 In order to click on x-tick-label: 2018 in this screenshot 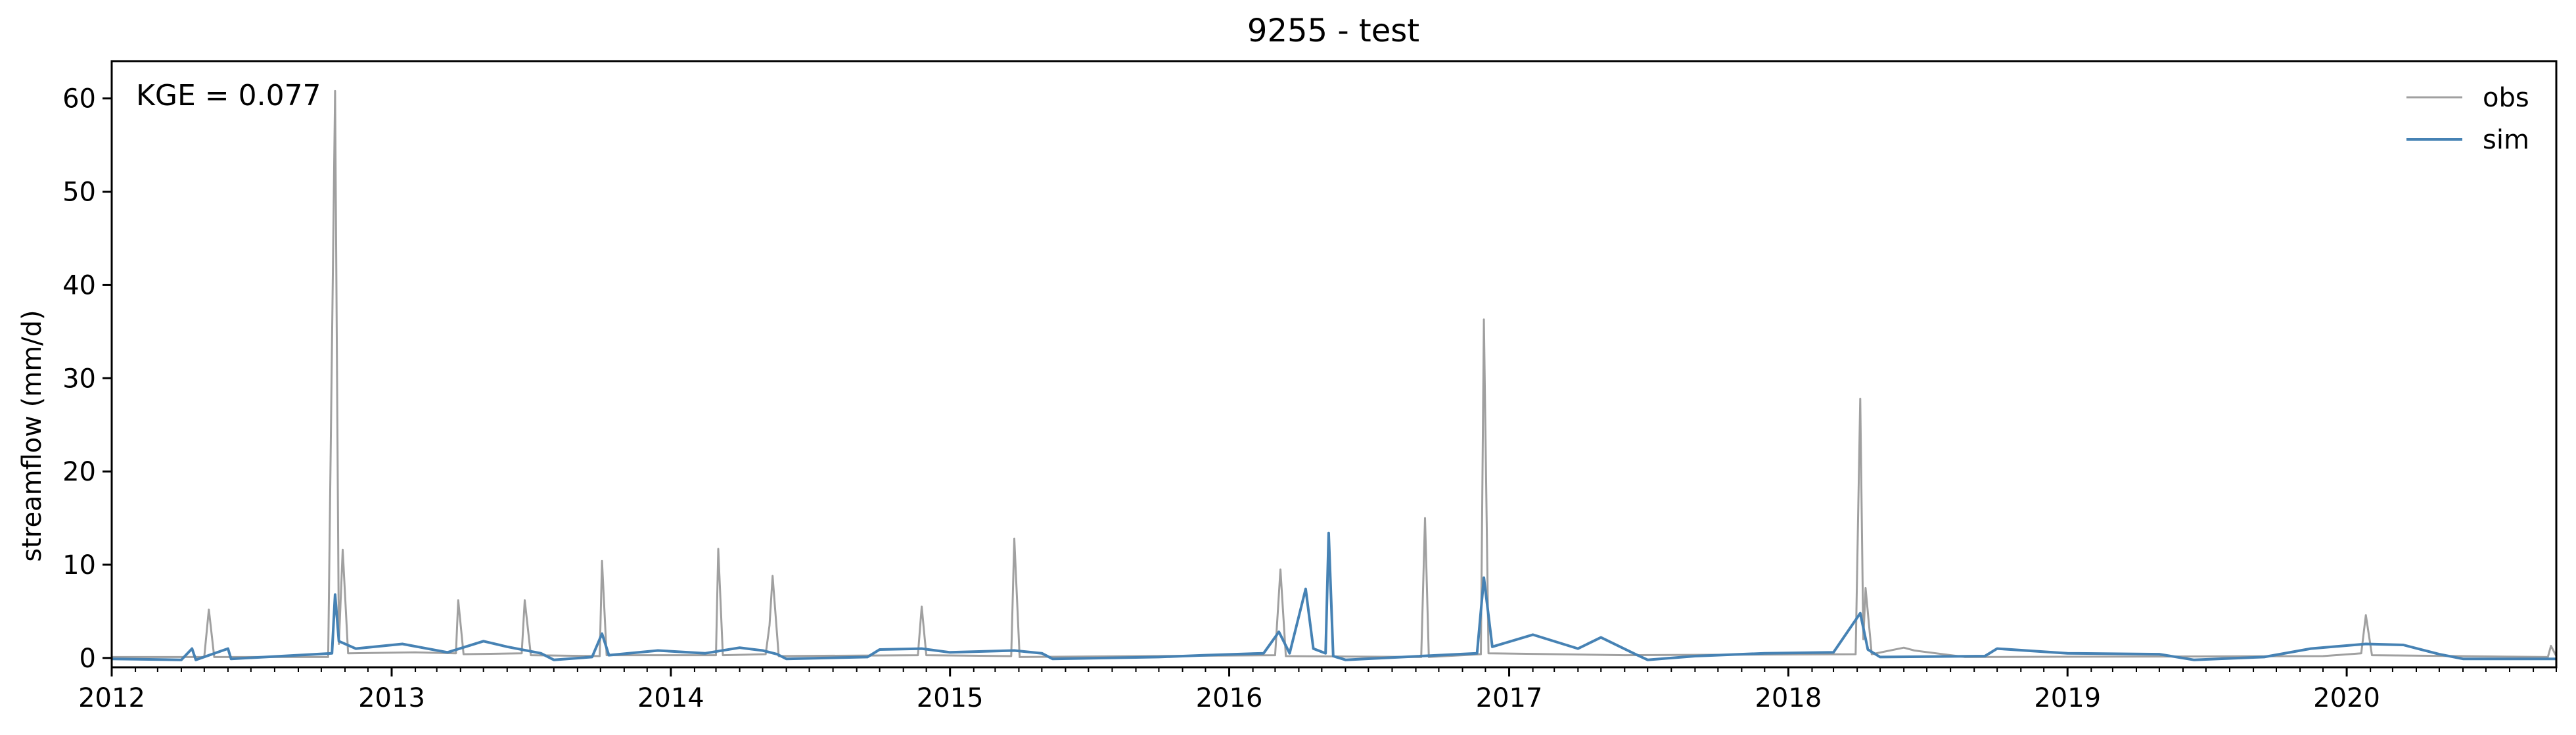, I will do `click(1789, 698)`.